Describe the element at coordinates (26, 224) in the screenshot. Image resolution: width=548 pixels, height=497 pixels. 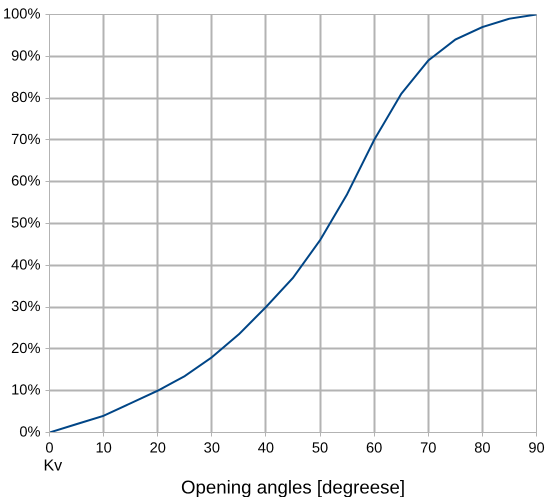
I see `y-tick-label: 50%` at that location.